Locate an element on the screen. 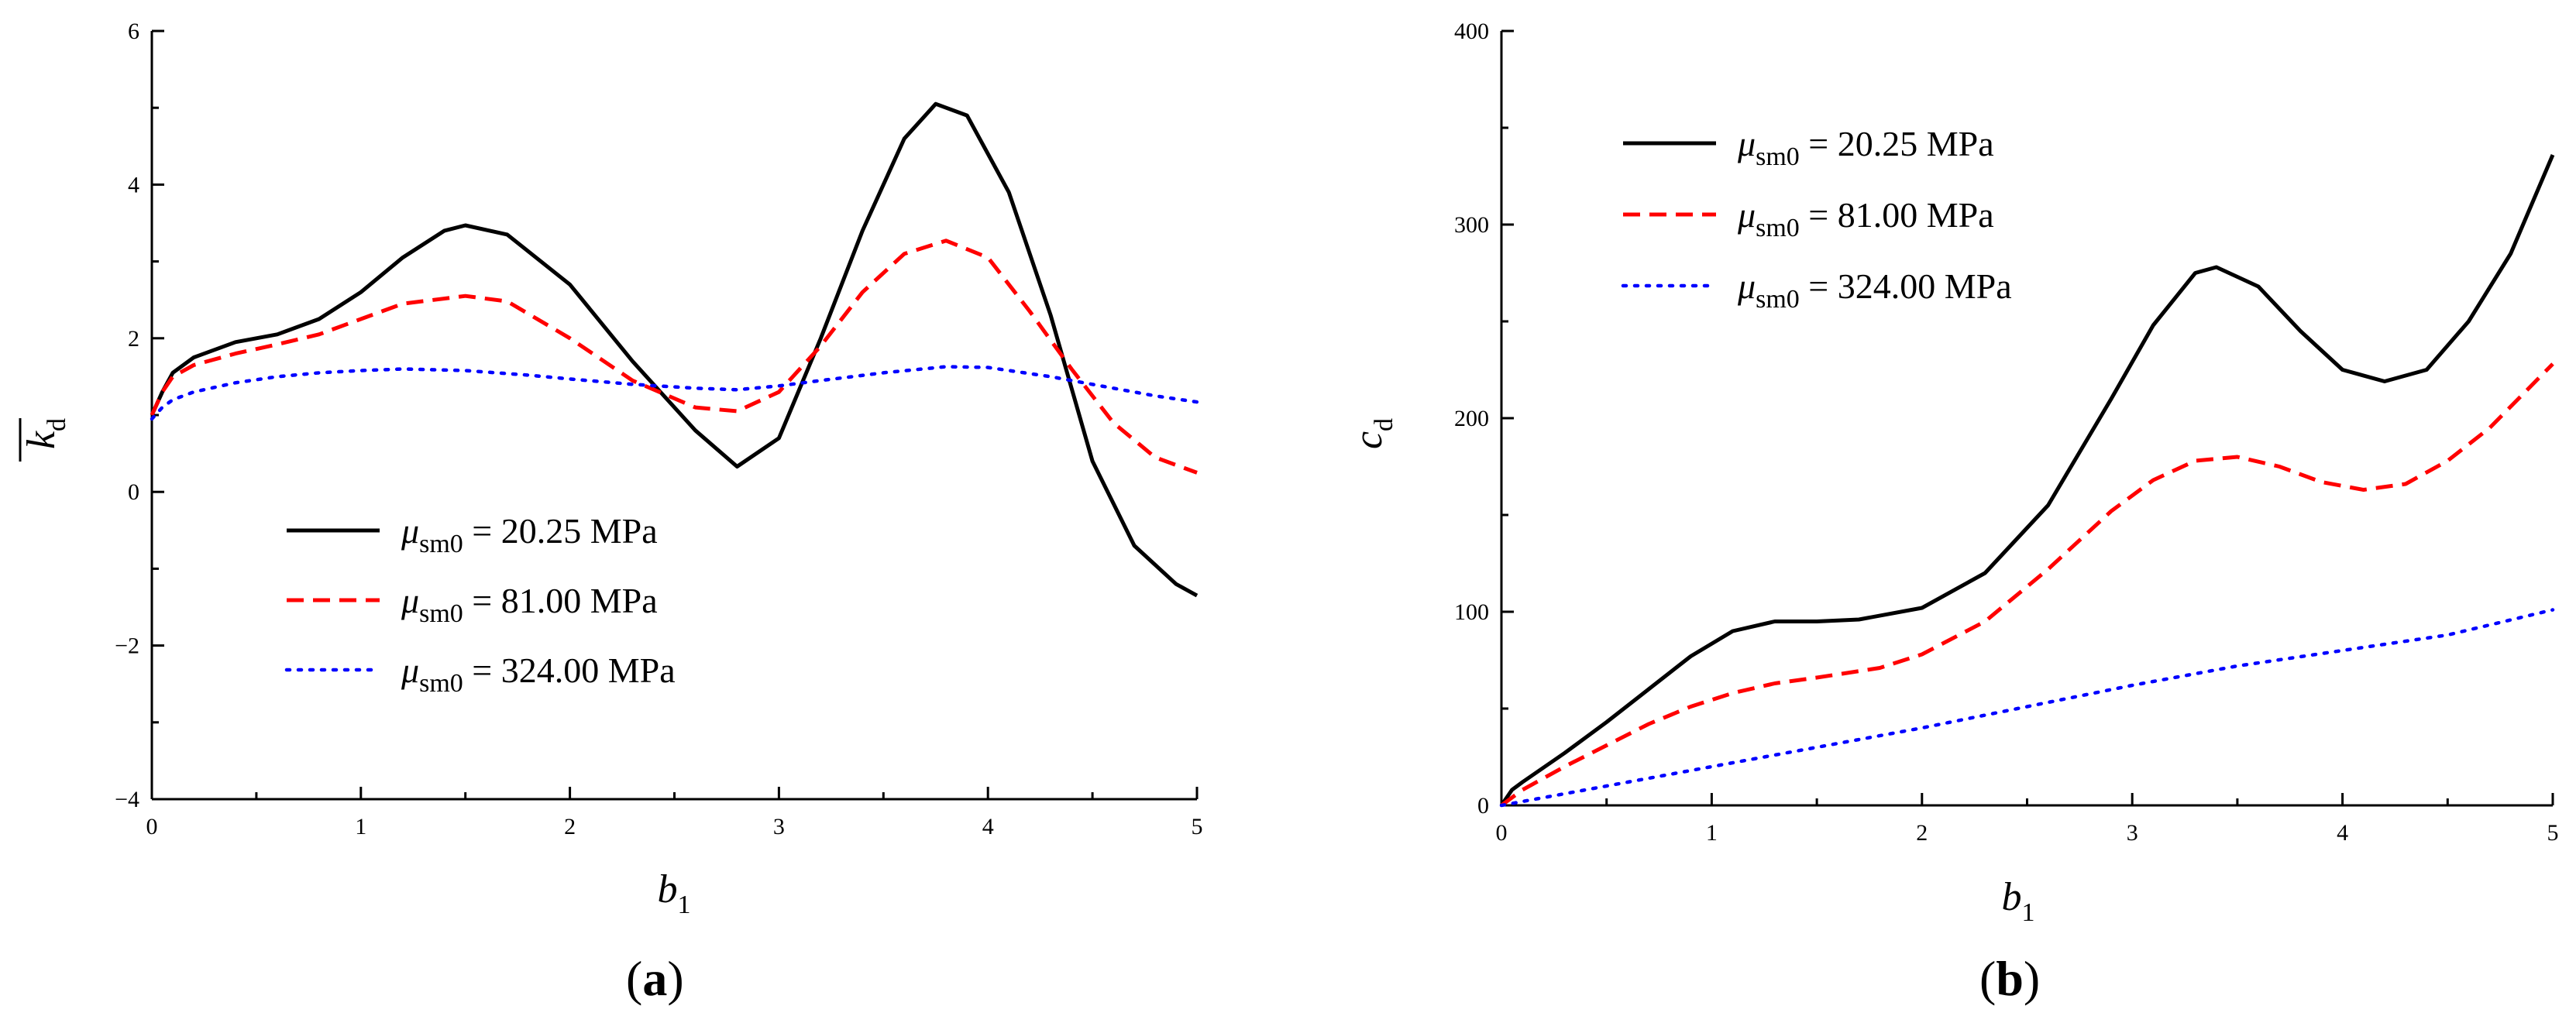 This screenshot has height=1016, width=2576. y-axis-label-group: kd is located at coordinates (45, 440).